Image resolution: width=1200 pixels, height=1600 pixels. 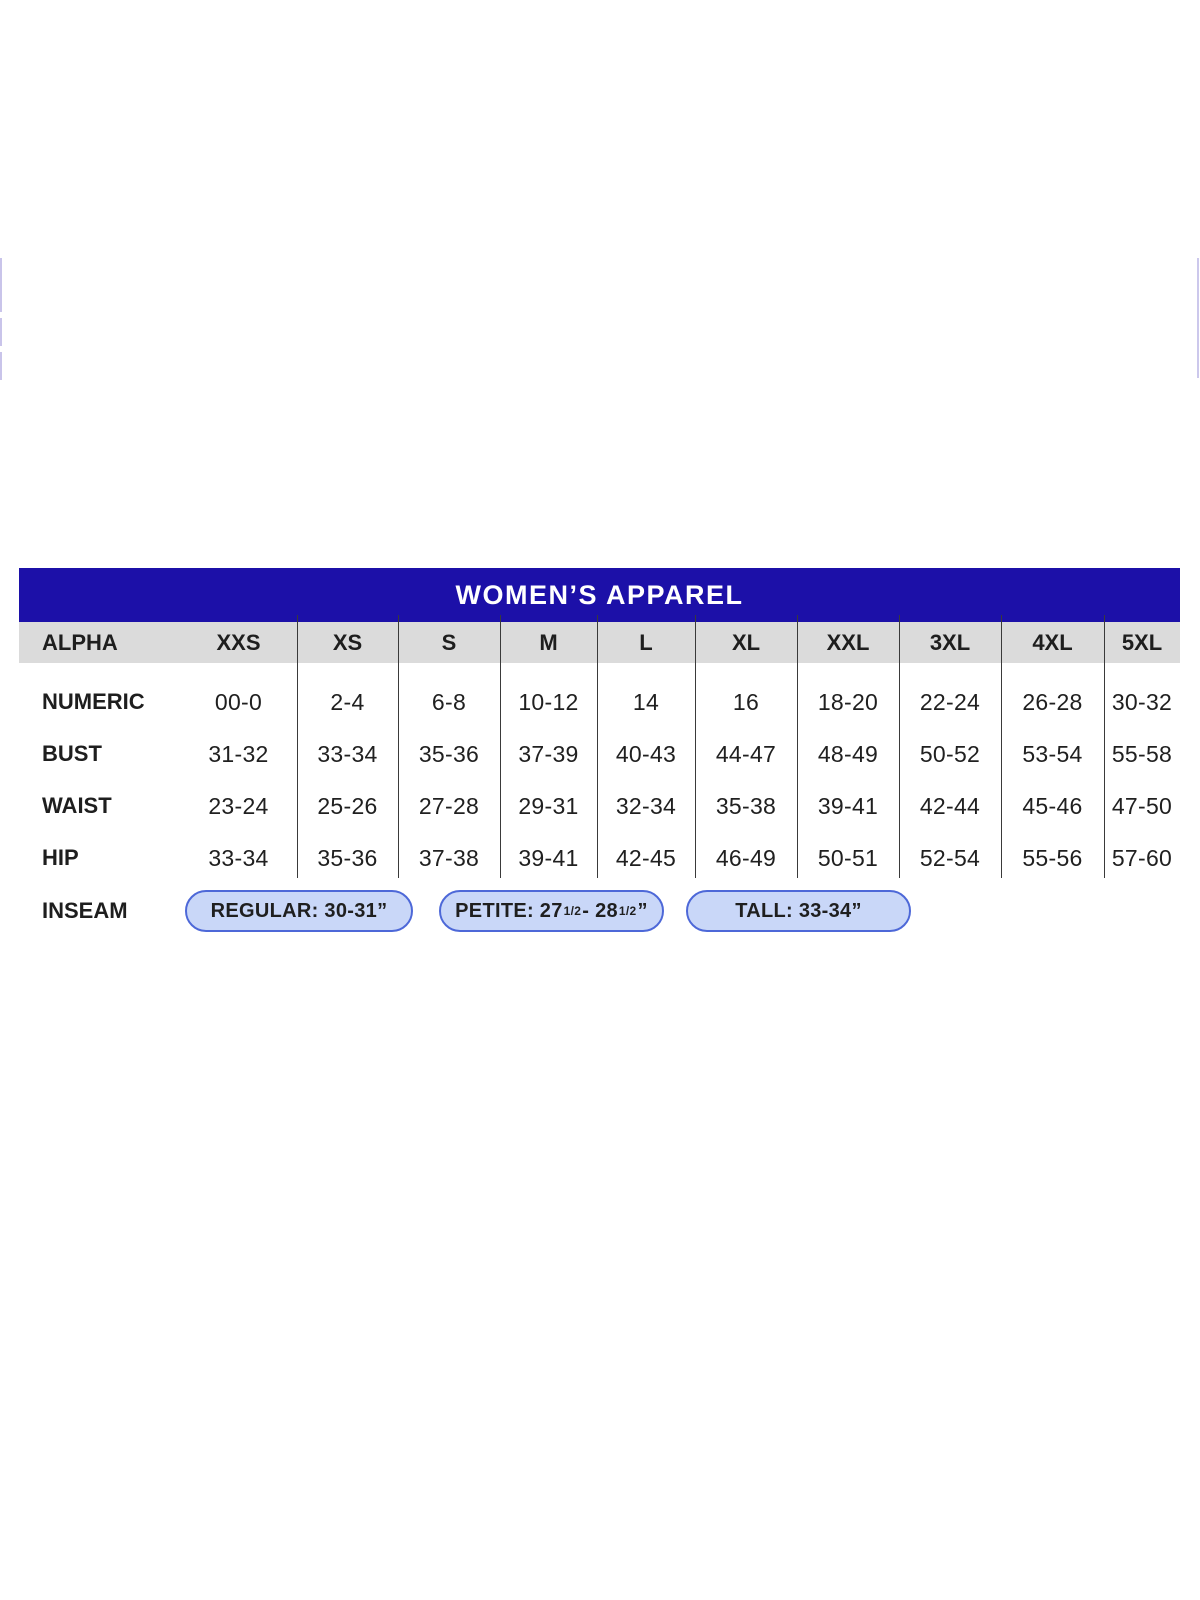 I want to click on cell-bust-xxl: 48-49, so click(x=848, y=753).